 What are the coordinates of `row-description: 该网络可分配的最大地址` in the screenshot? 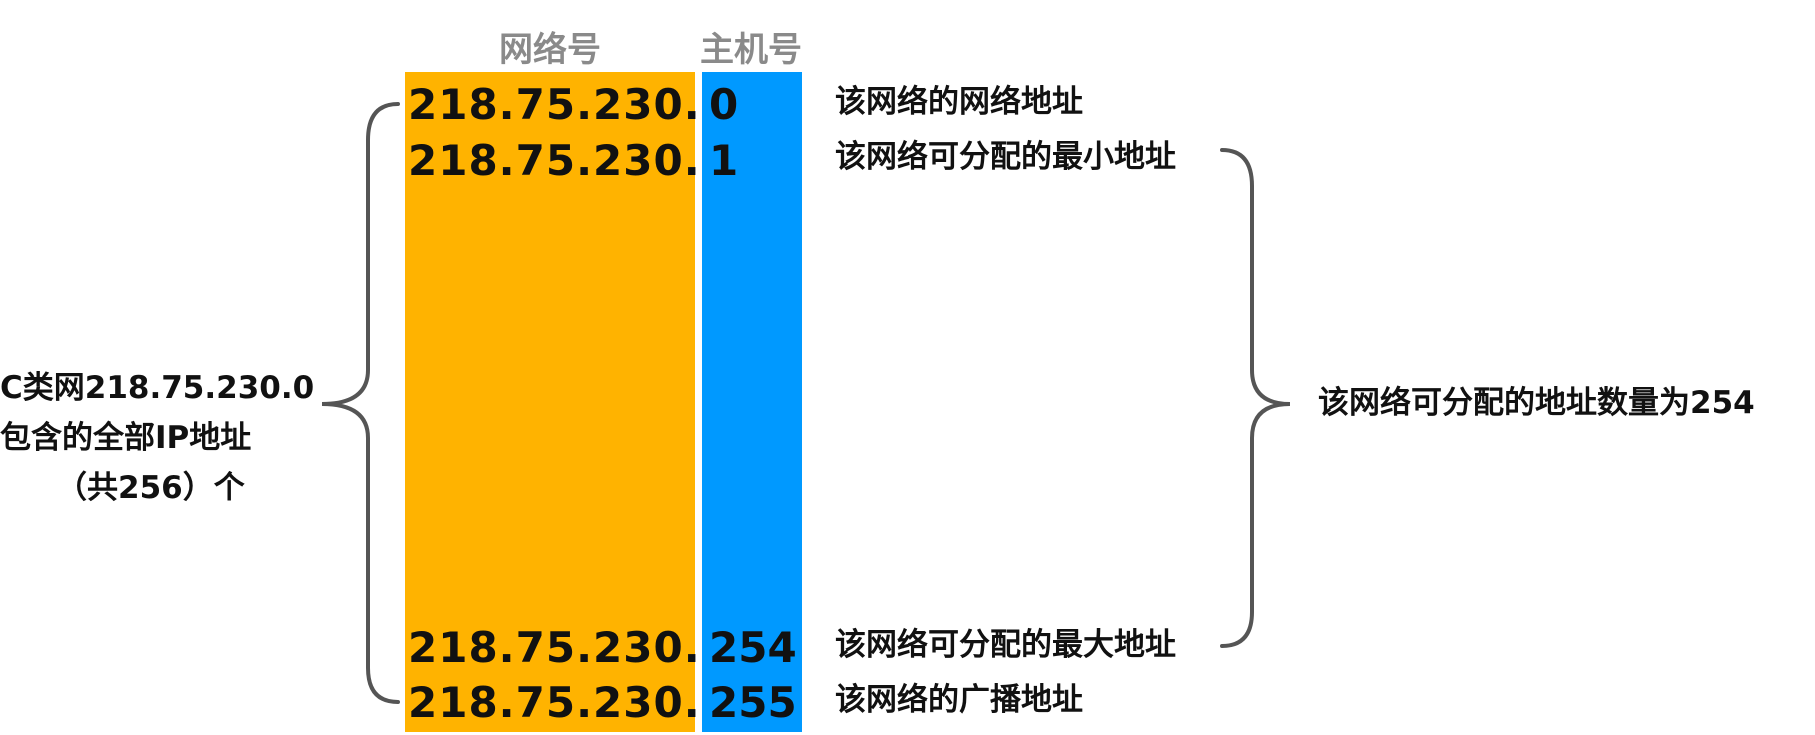 It's located at (1005, 645).